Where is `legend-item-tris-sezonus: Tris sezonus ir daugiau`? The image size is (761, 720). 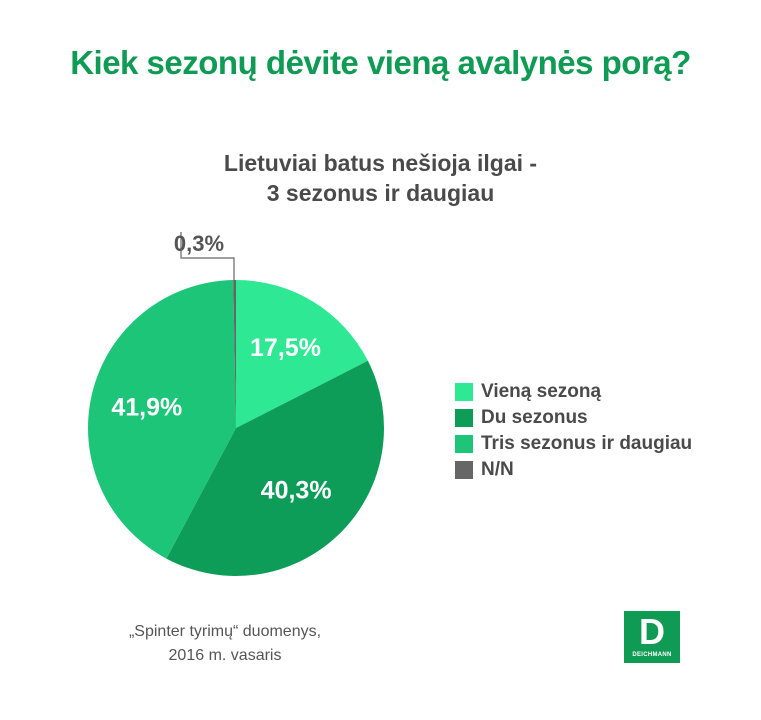
legend-item-tris-sezonus: Tris sezonus ir daugiau is located at coordinates (573, 444).